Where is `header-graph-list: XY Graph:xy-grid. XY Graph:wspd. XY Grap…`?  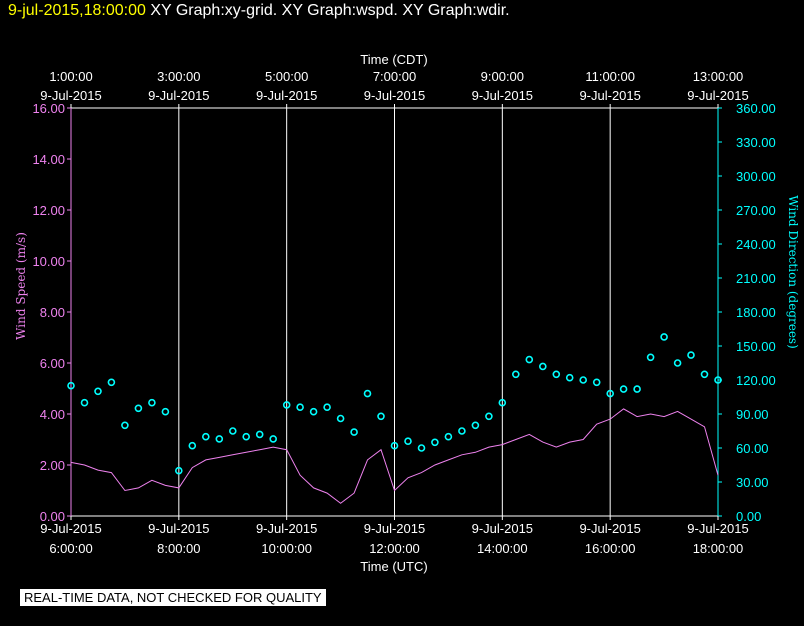 header-graph-list: XY Graph:xy-grid. XY Graph:wspd. XY Grap… is located at coordinates (330, 10).